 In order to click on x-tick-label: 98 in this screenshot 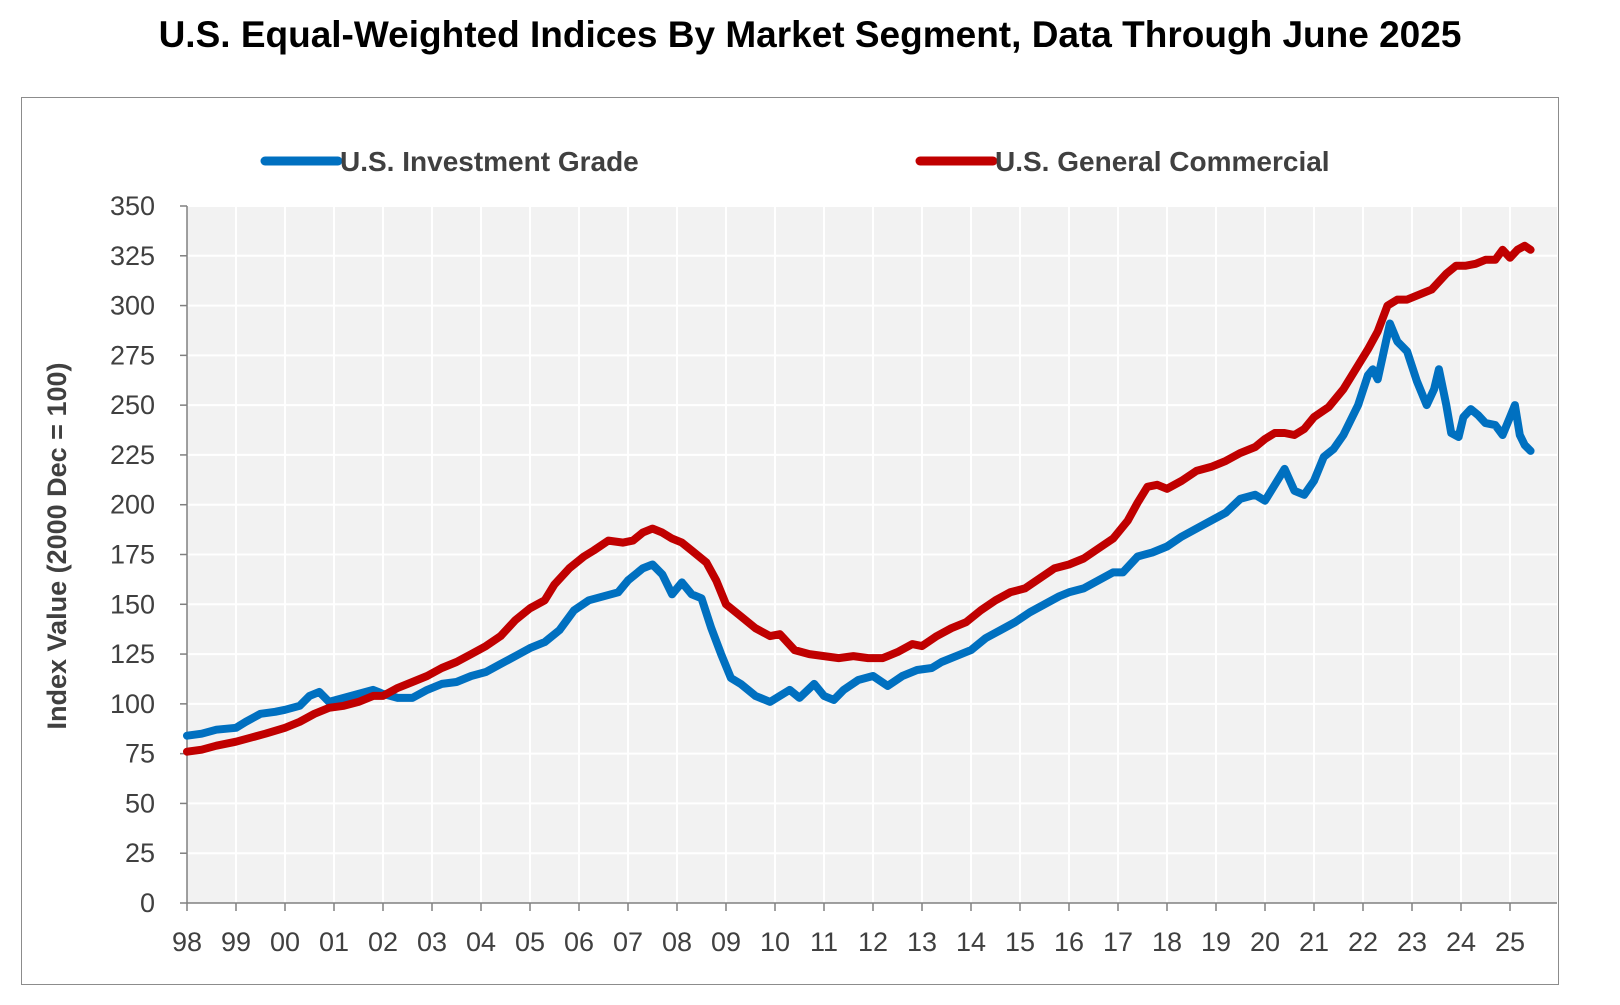, I will do `click(187, 942)`.